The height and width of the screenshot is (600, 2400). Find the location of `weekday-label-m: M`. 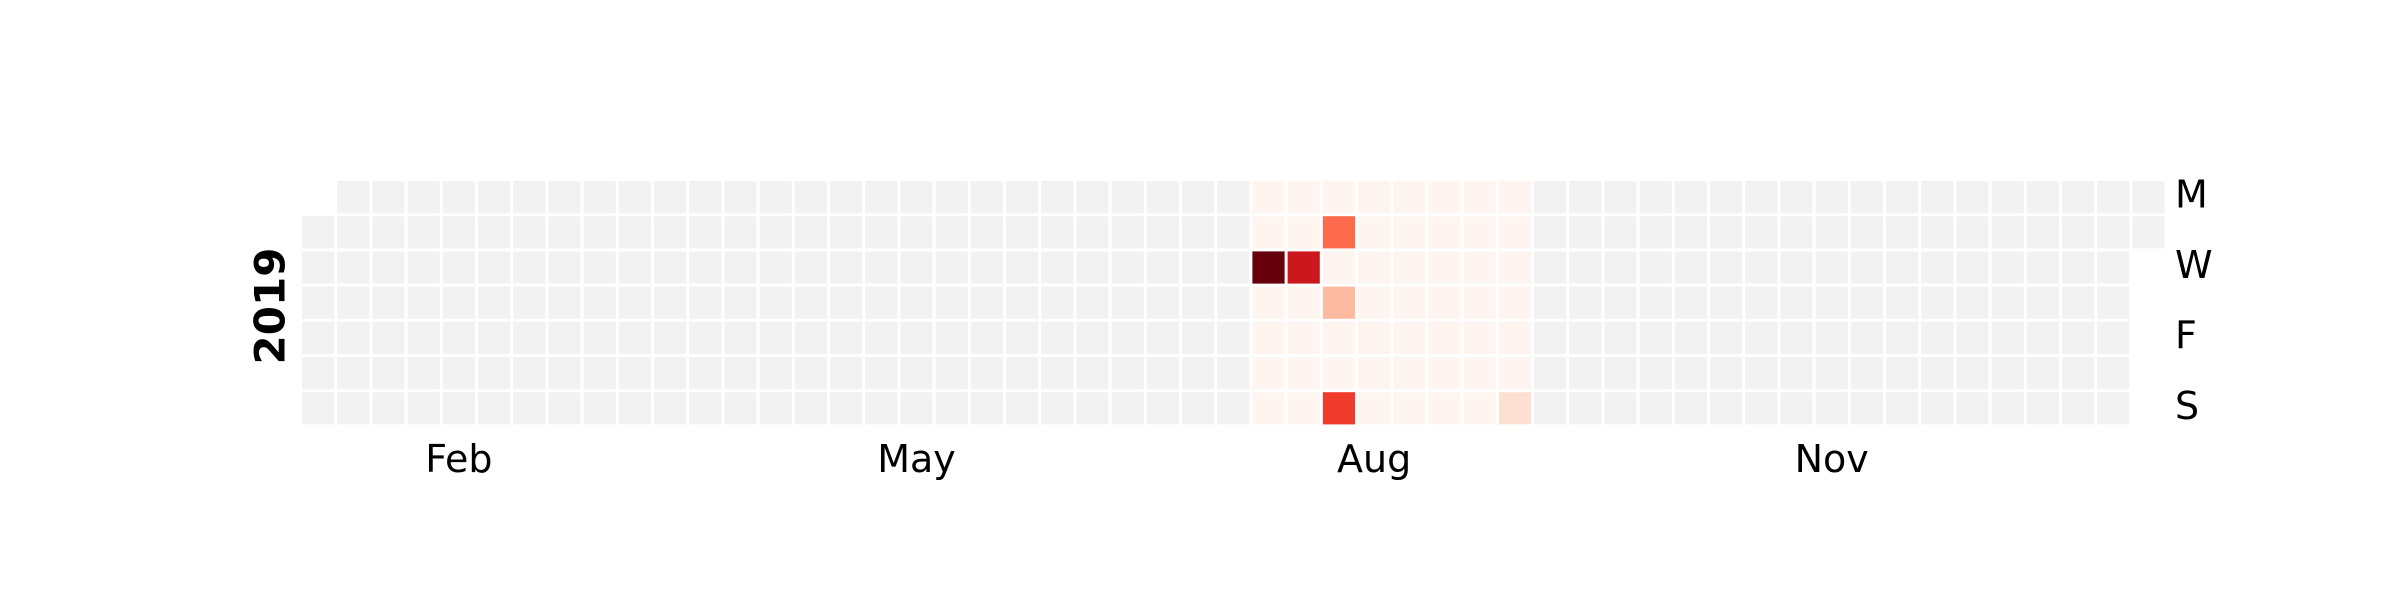

weekday-label-m: M is located at coordinates (2191, 195).